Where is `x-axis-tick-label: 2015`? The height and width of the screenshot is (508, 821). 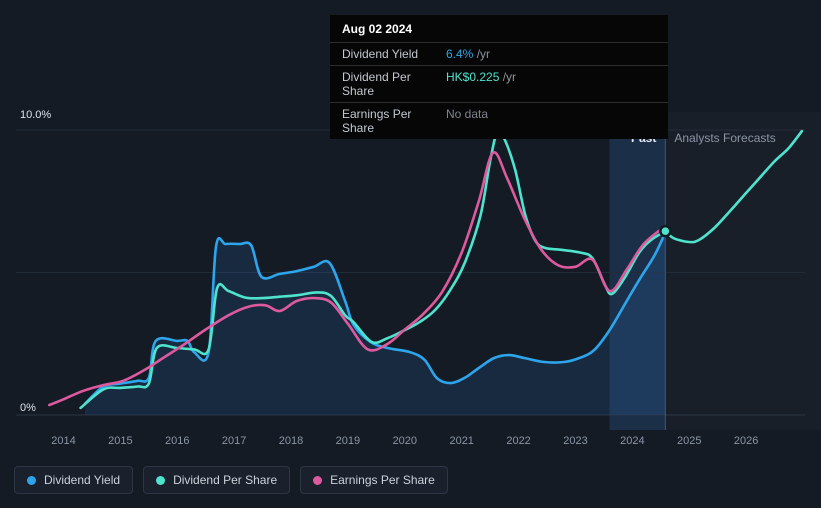
x-axis-tick-label: 2015 is located at coordinates (120, 441).